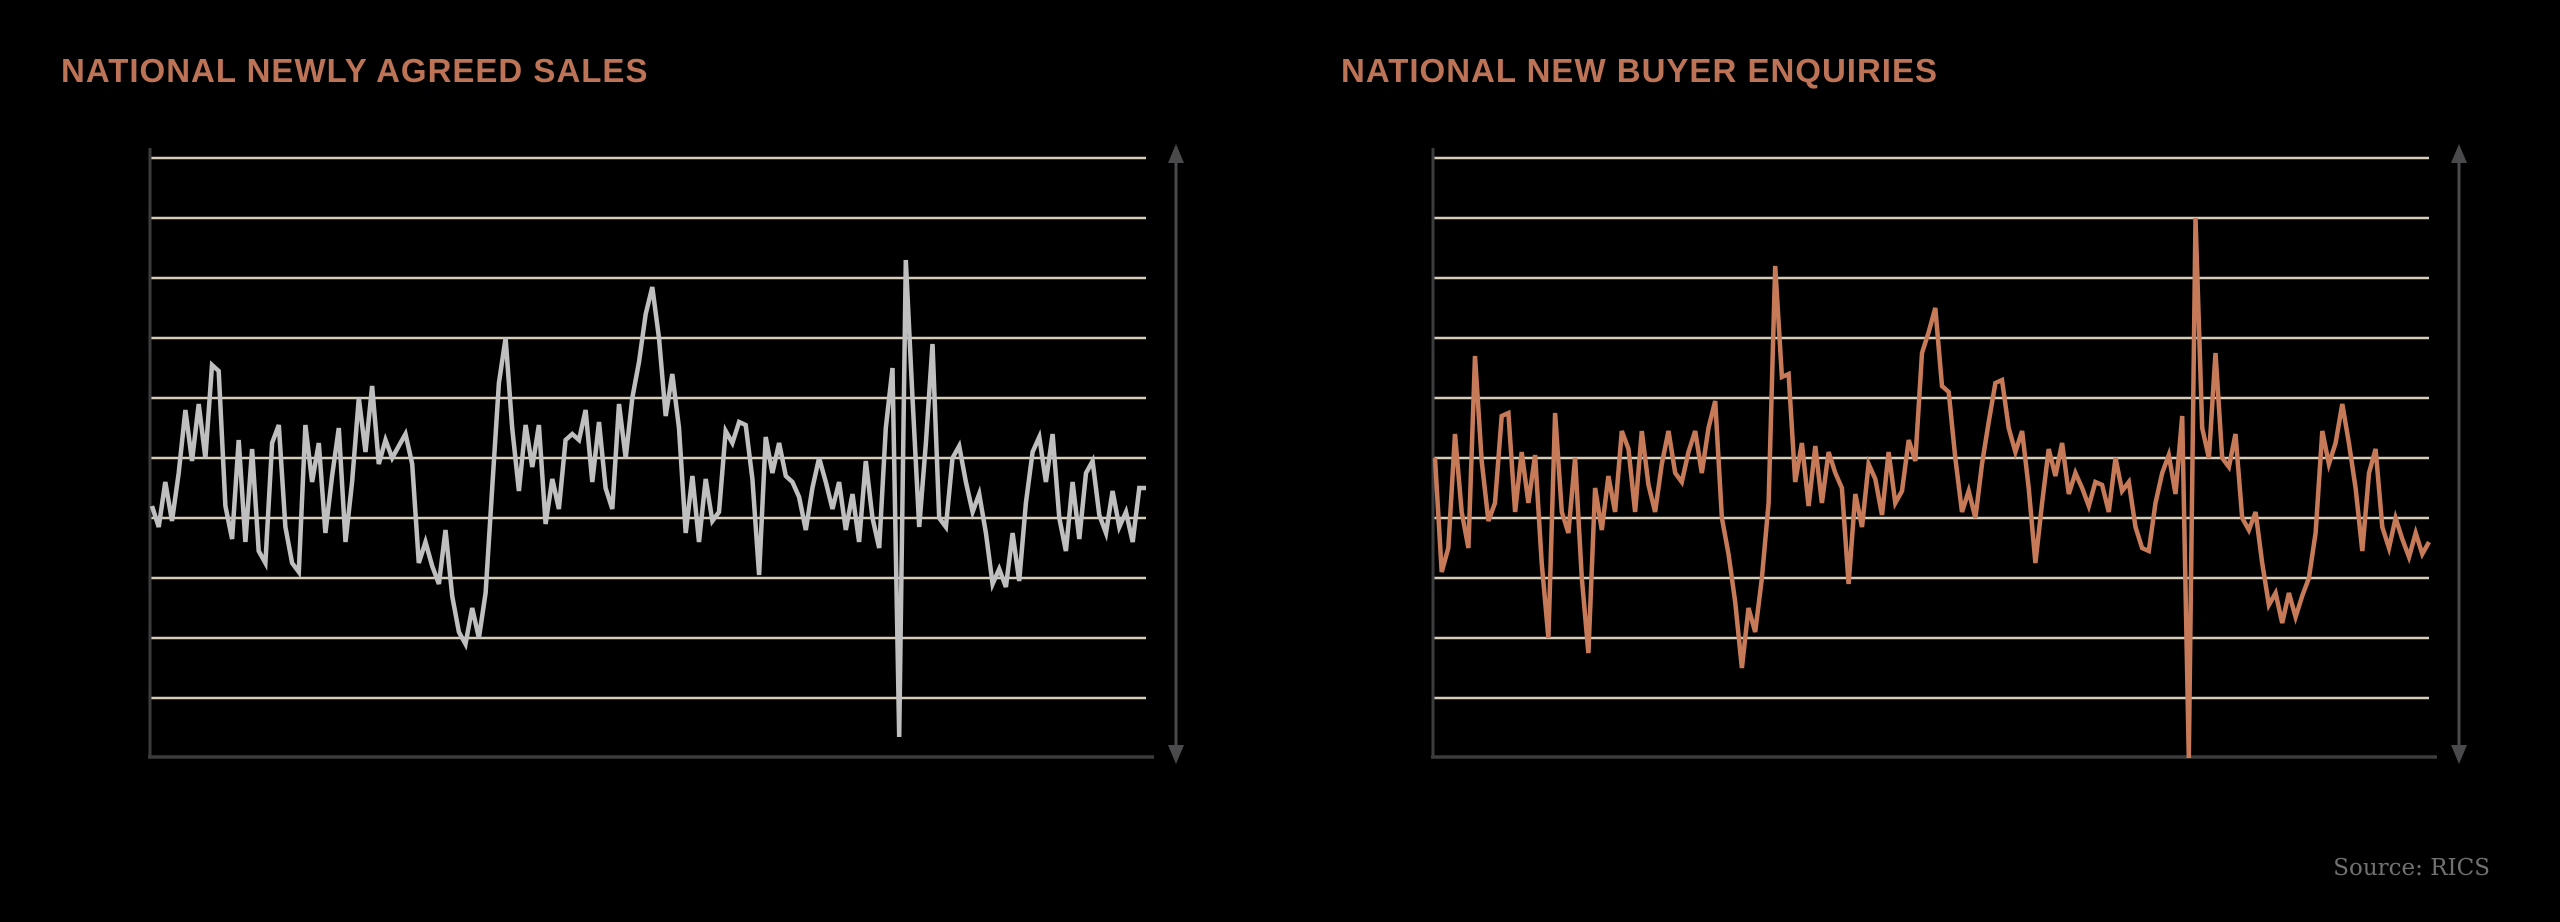 This screenshot has width=2560, height=922. What do you see at coordinates (2411, 868) in the screenshot?
I see `source-note: Source: RICS` at bounding box center [2411, 868].